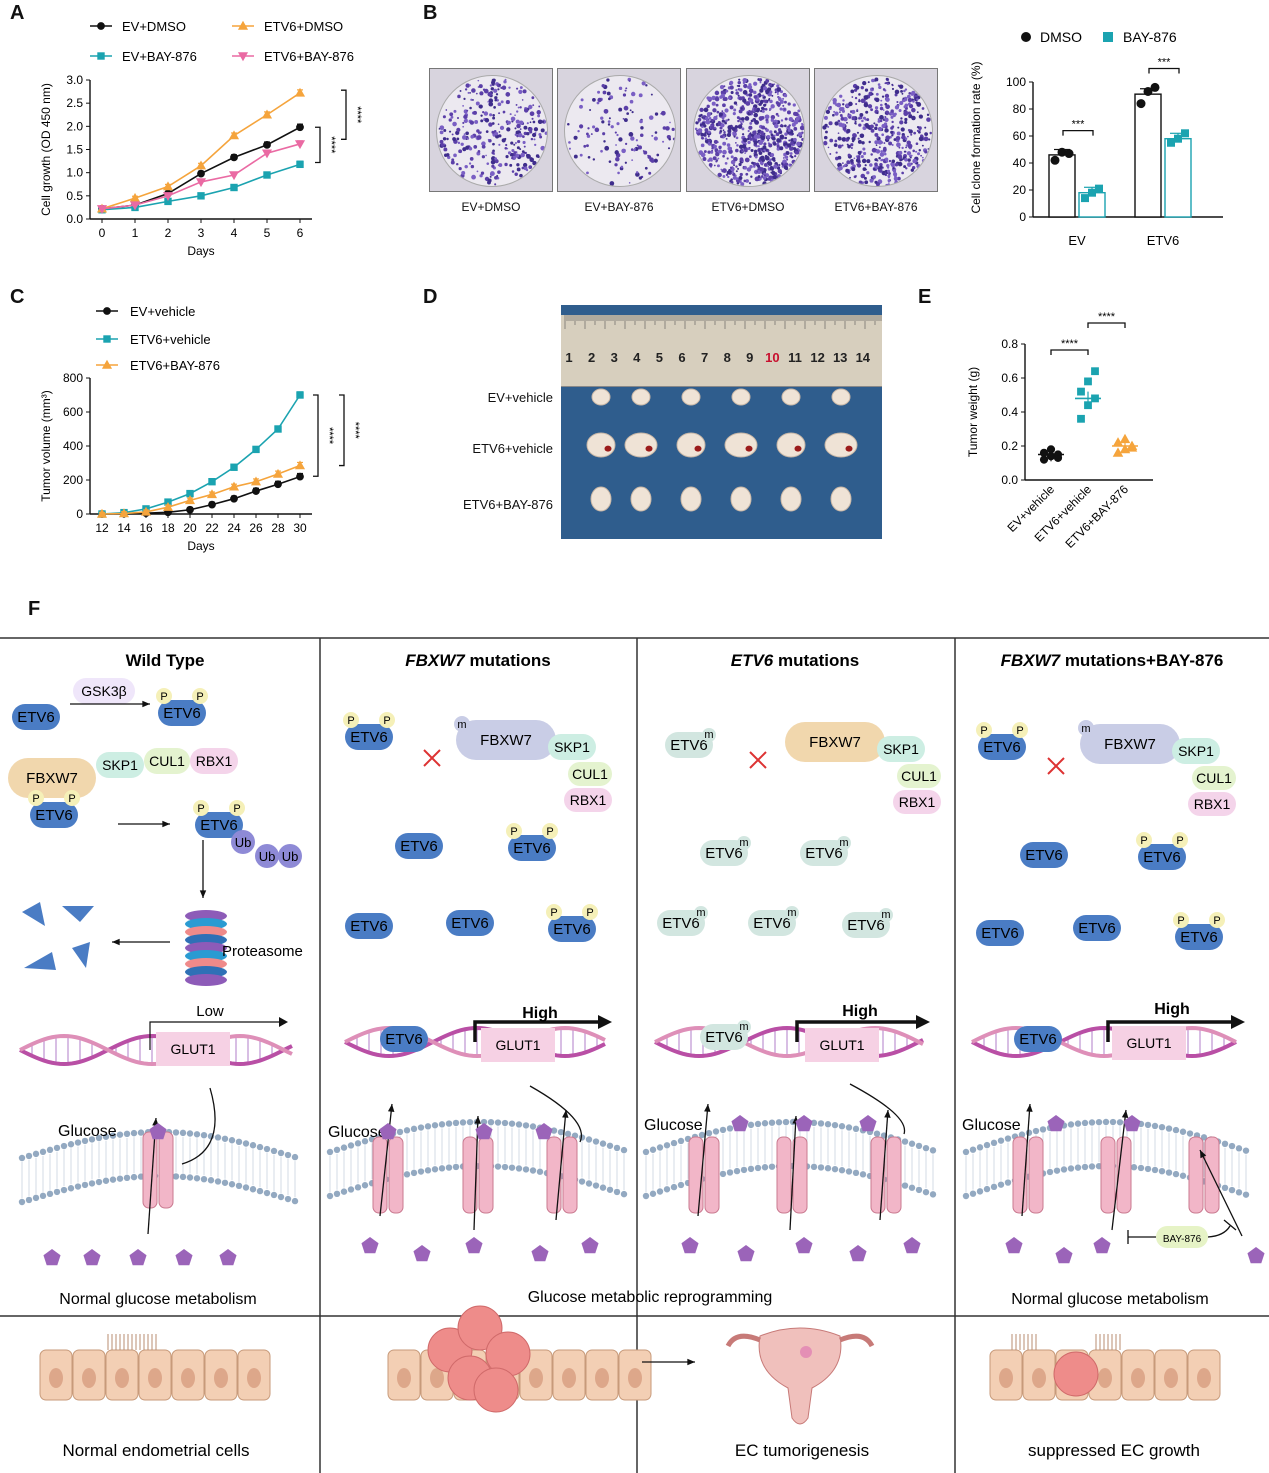 The image size is (1269, 1473). What do you see at coordinates (486, 1175) in the screenshot?
I see `glut1-transporter` at bounding box center [486, 1175].